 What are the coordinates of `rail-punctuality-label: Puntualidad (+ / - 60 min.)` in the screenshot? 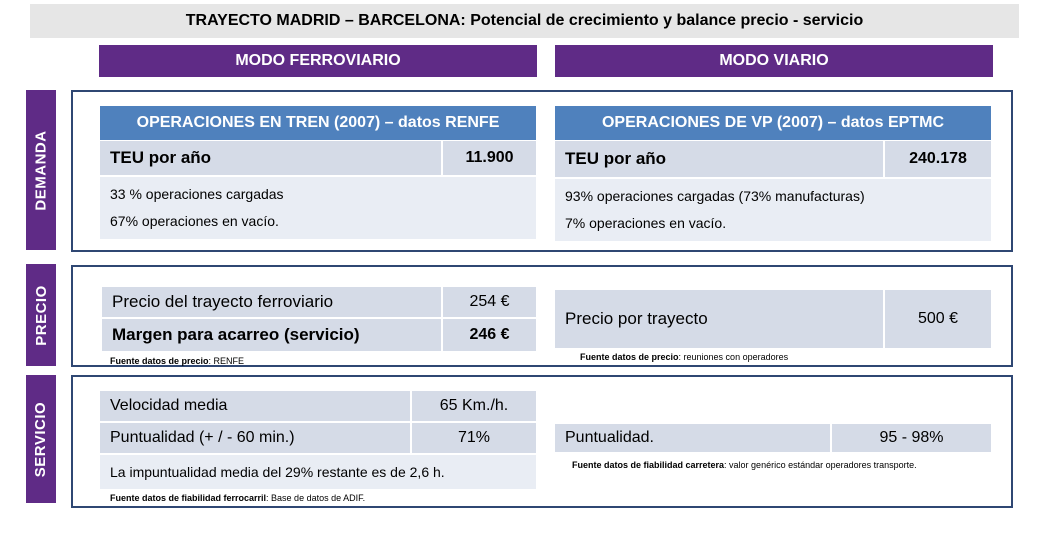 It's located at (256, 439).